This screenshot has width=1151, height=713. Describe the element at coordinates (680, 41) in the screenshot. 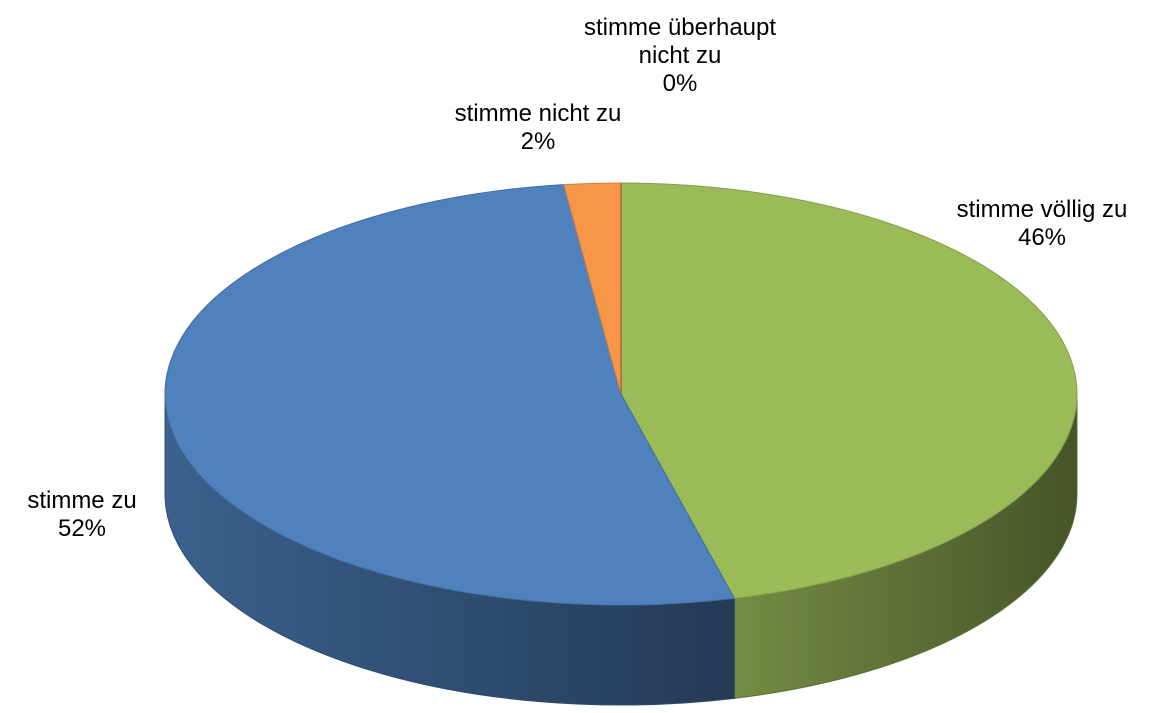

I see `category-label: stimme überhaupt nicht zu` at that location.